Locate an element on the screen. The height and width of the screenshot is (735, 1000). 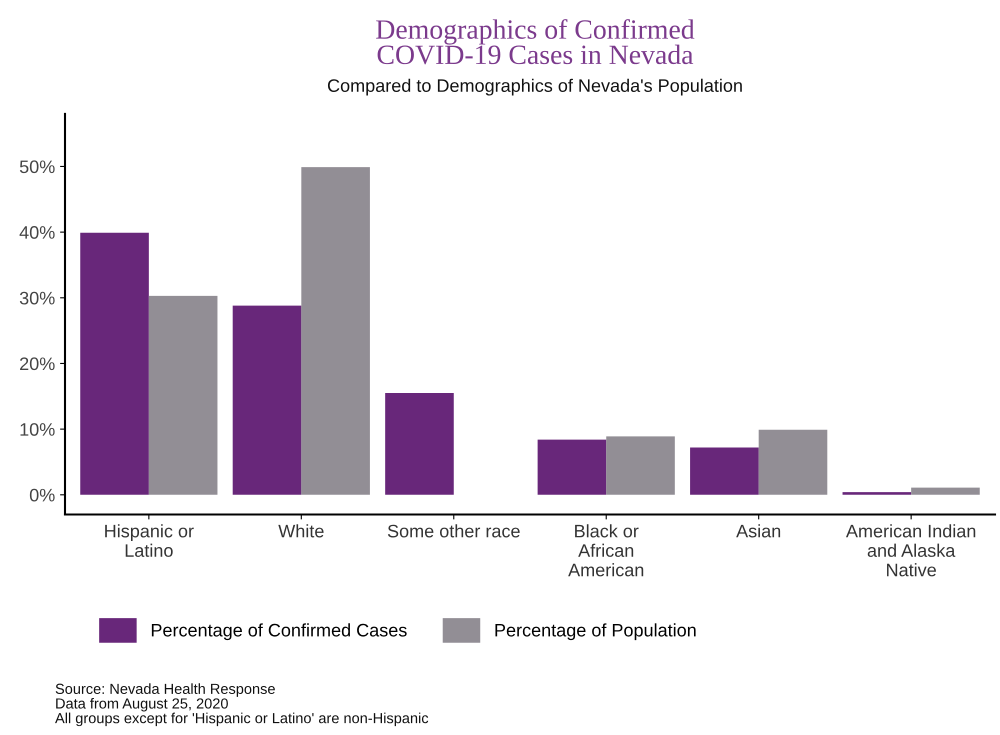
y-tick-label: 20% is located at coordinates (37, 363).